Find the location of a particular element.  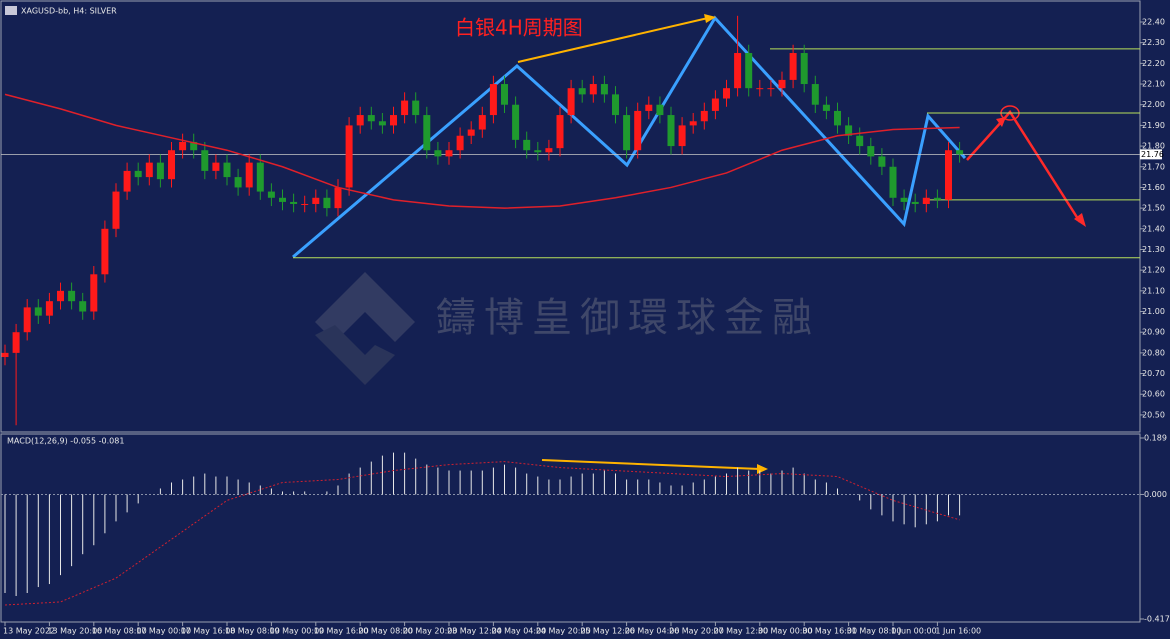

y-tick-label: 21.00 is located at coordinates (1153, 311).